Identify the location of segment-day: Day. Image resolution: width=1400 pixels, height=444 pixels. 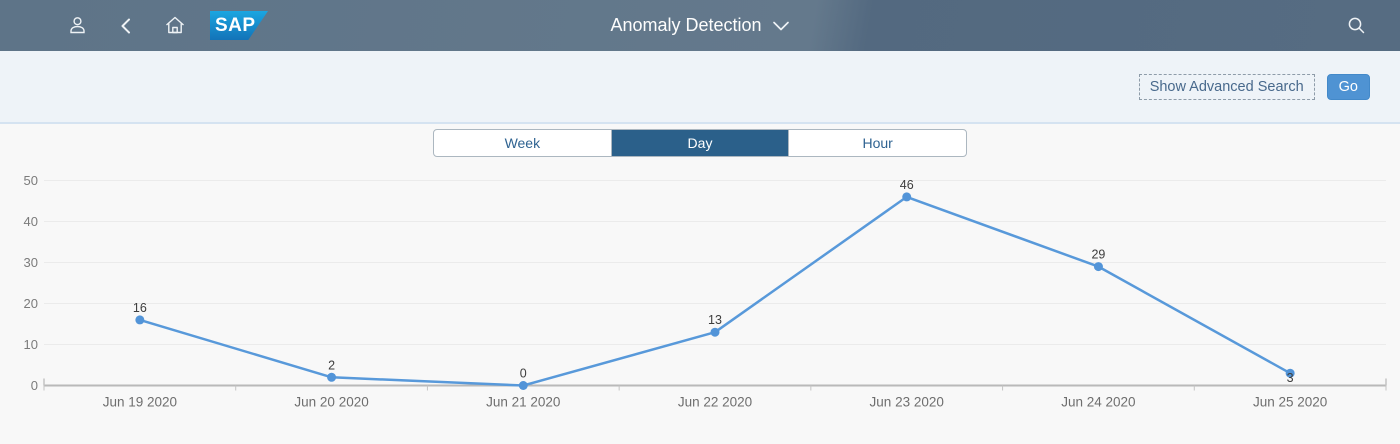
(699, 143).